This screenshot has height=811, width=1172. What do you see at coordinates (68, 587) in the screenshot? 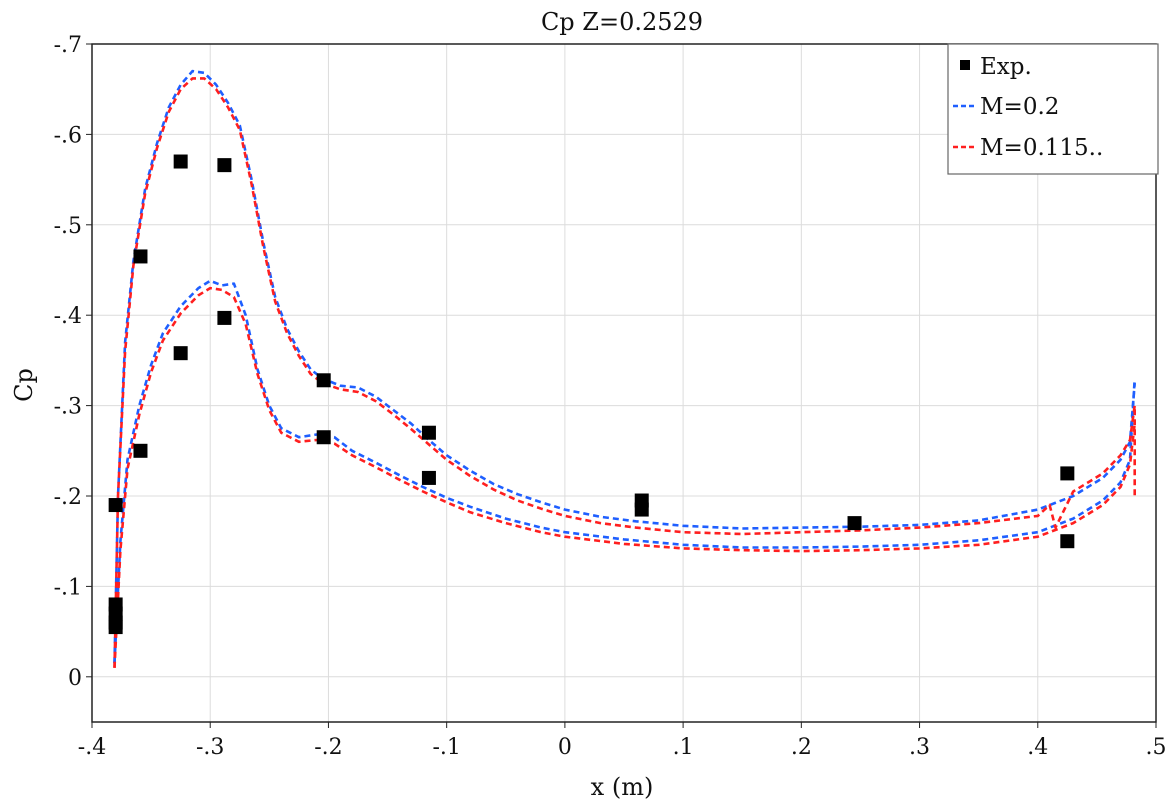
I see `y-tick-label: -.1` at bounding box center [68, 587].